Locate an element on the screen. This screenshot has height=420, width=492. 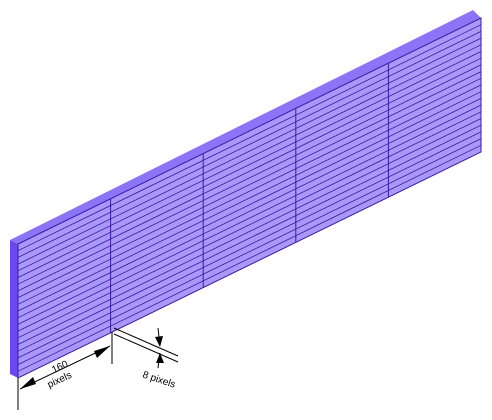
width-arrow-right is located at coordinates (102, 352).